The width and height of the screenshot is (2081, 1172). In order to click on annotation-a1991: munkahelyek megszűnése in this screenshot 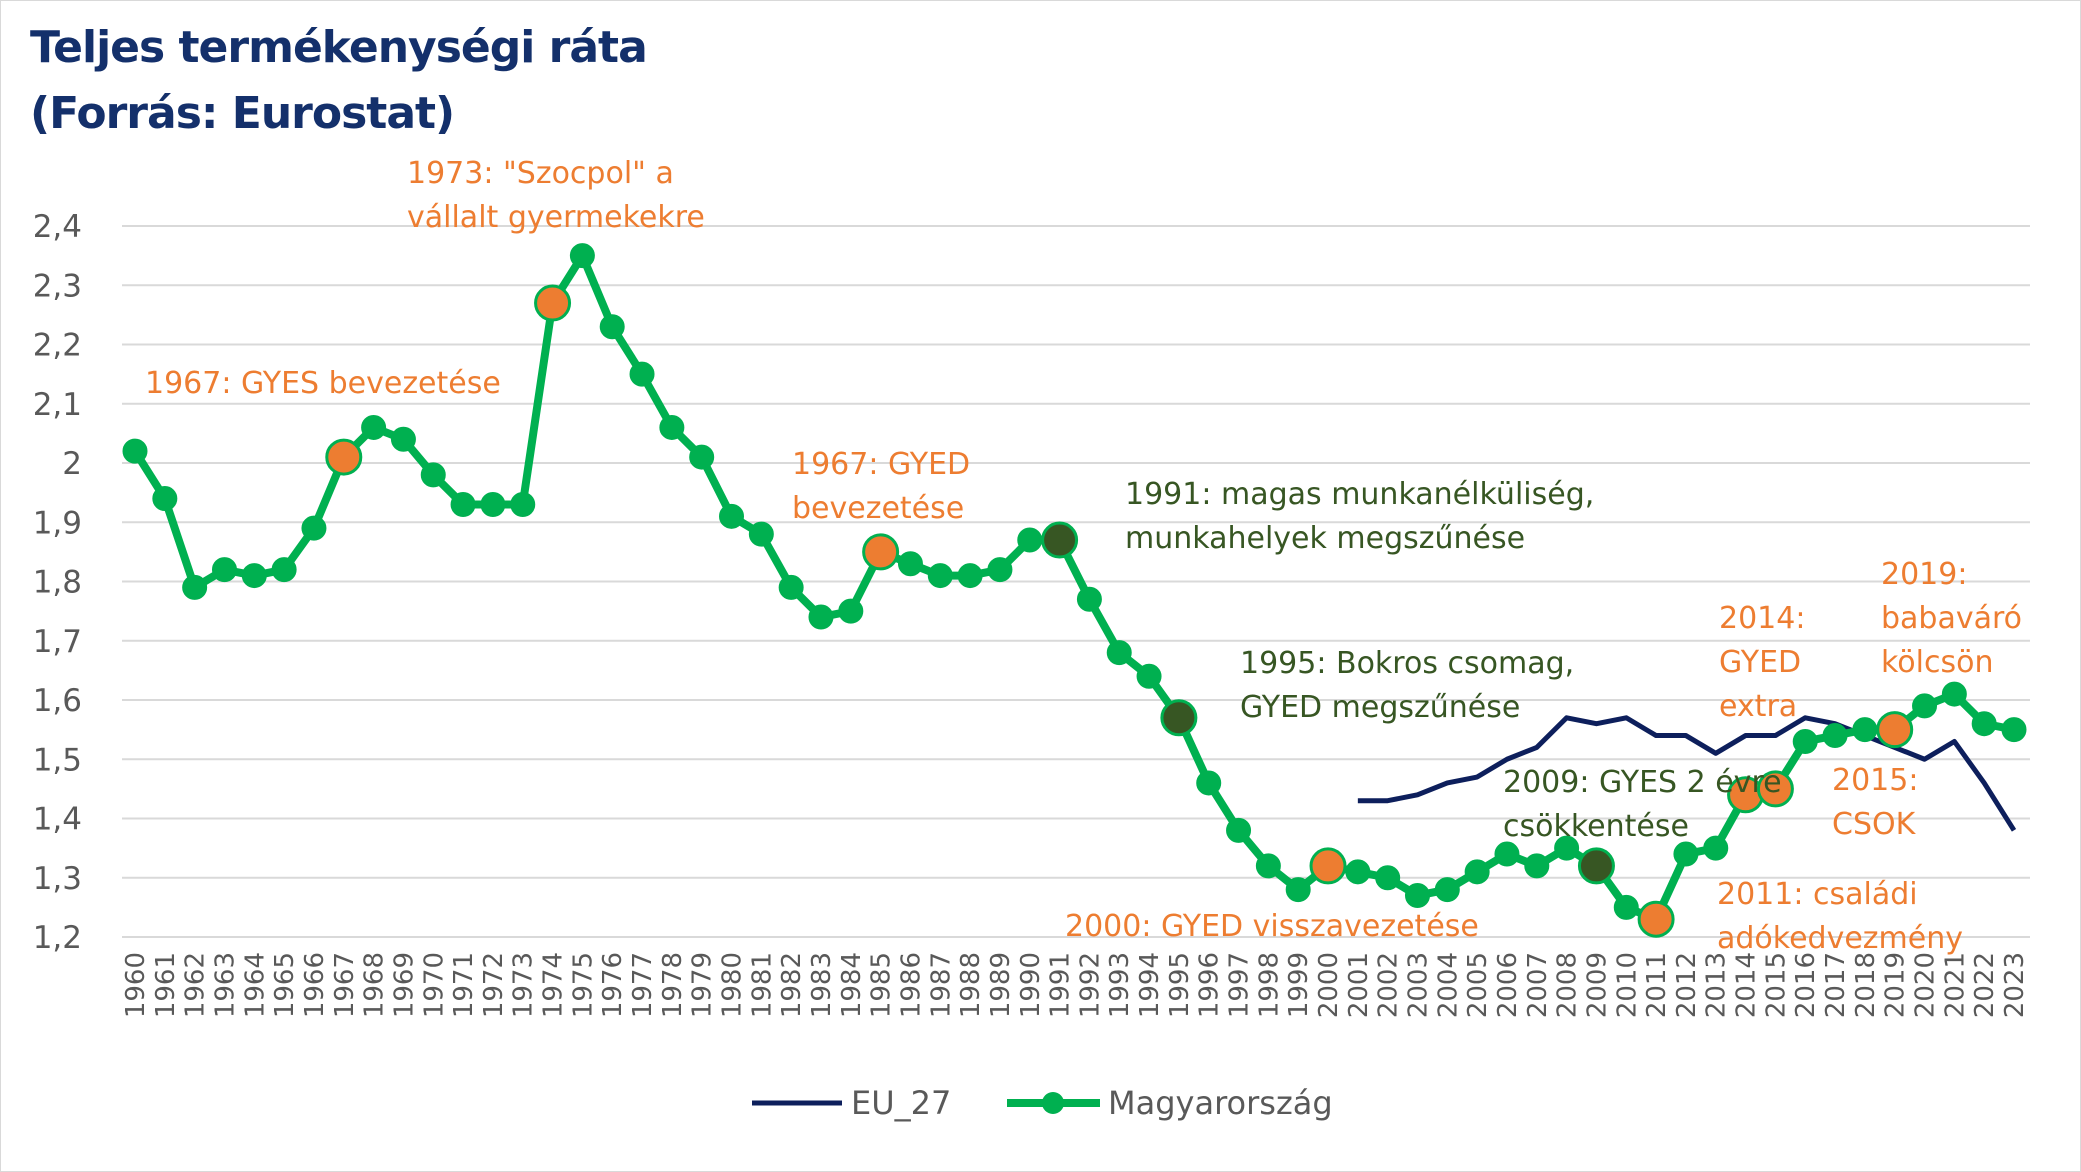, I will do `click(1325, 538)`.